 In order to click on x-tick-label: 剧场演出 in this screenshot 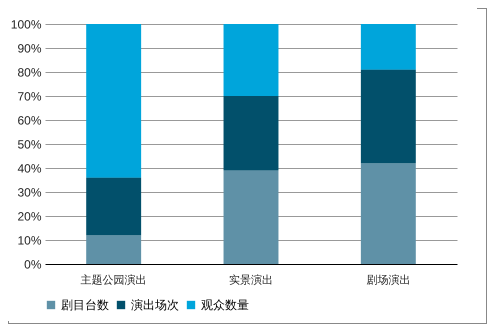, I will do `click(388, 280)`.